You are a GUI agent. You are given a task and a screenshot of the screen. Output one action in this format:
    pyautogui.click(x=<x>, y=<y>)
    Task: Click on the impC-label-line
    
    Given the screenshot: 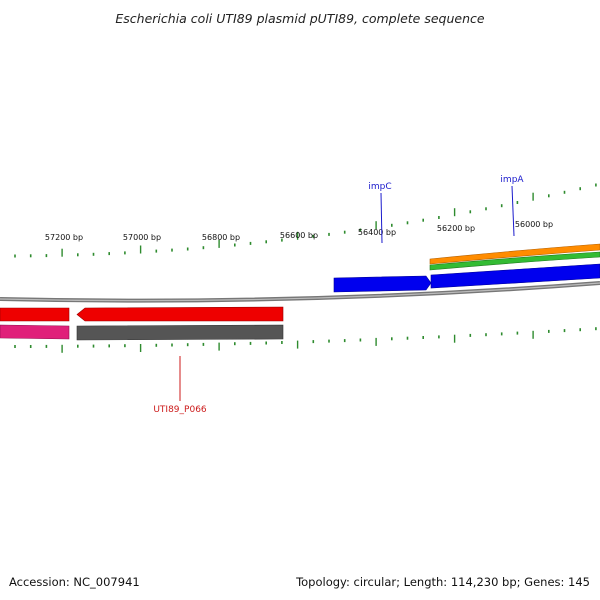 What is the action you would take?
    pyautogui.click(x=381, y=218)
    